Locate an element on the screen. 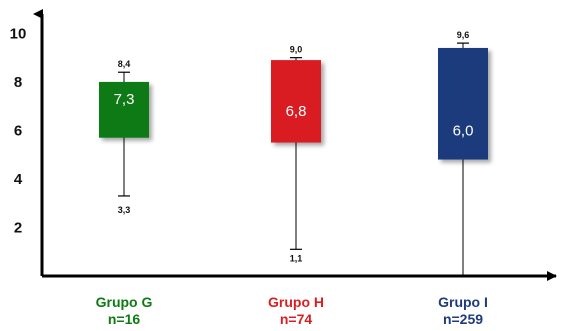 Image resolution: width=562 pixels, height=331 pixels. category-n-label: n=259 is located at coordinates (463, 319).